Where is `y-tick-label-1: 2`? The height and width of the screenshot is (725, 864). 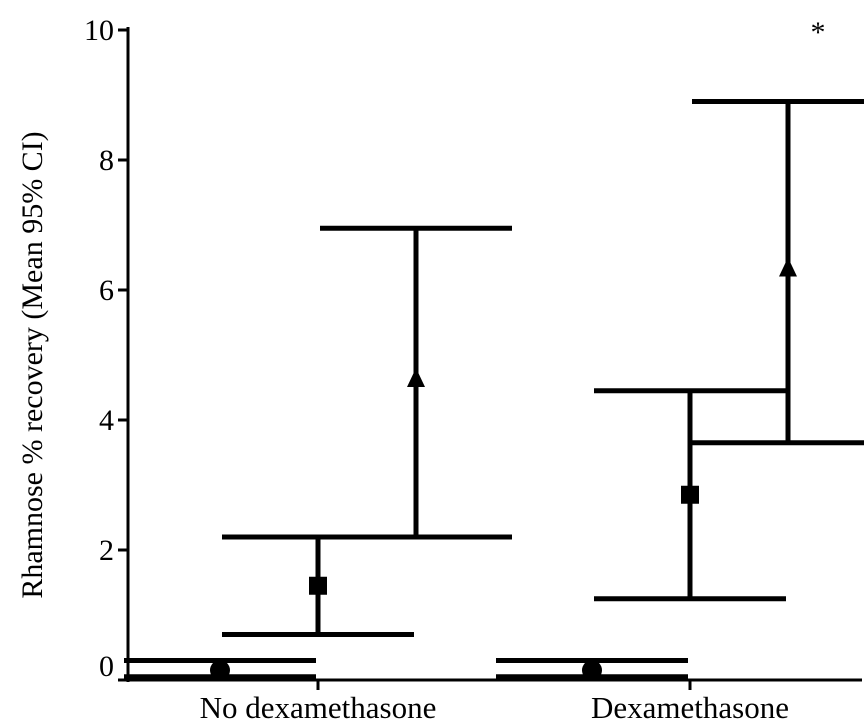
y-tick-label-1: 2 is located at coordinates (106, 550).